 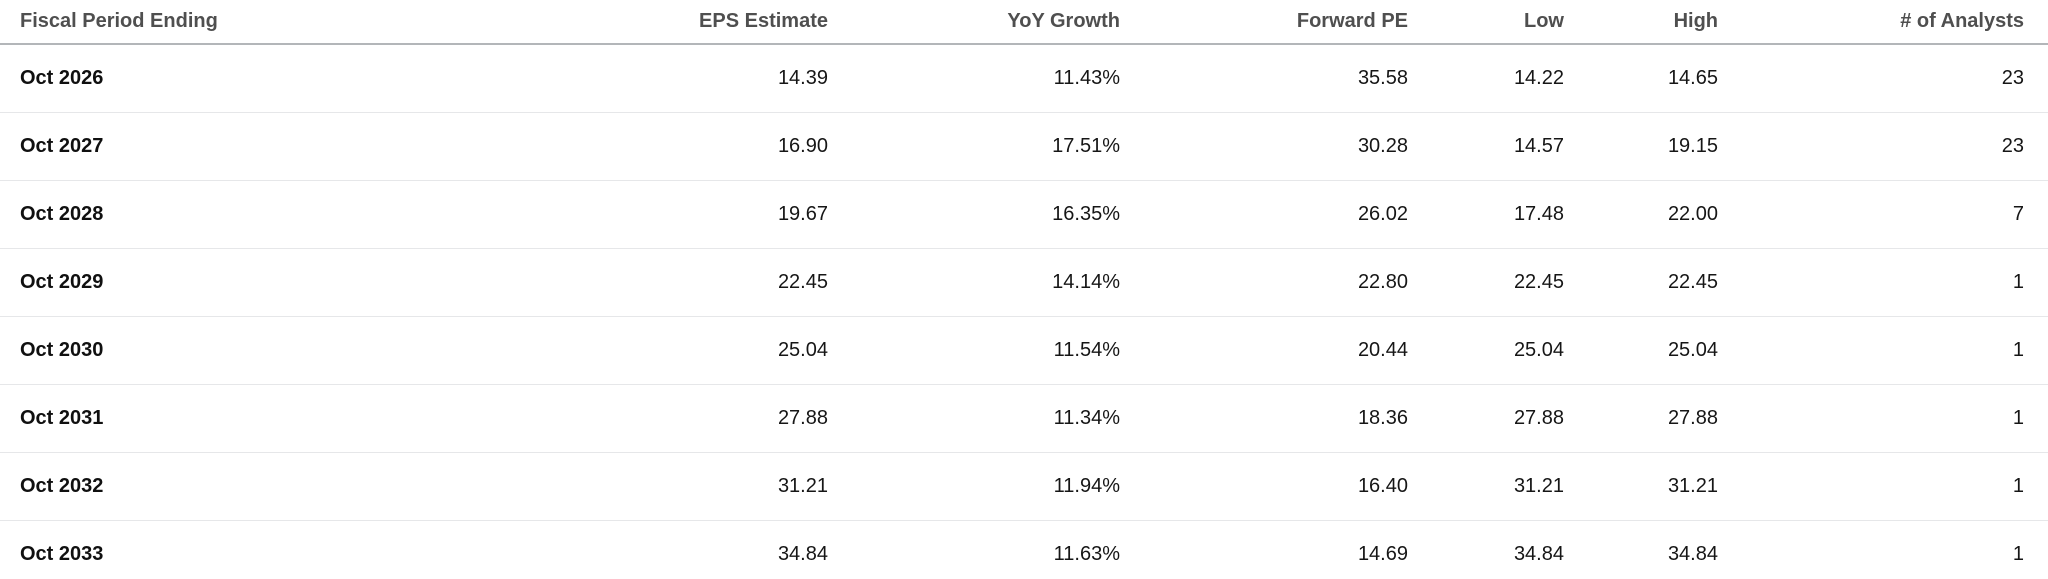 I want to click on col-header-num-analysts: # of Analysts, so click(x=1883, y=22).